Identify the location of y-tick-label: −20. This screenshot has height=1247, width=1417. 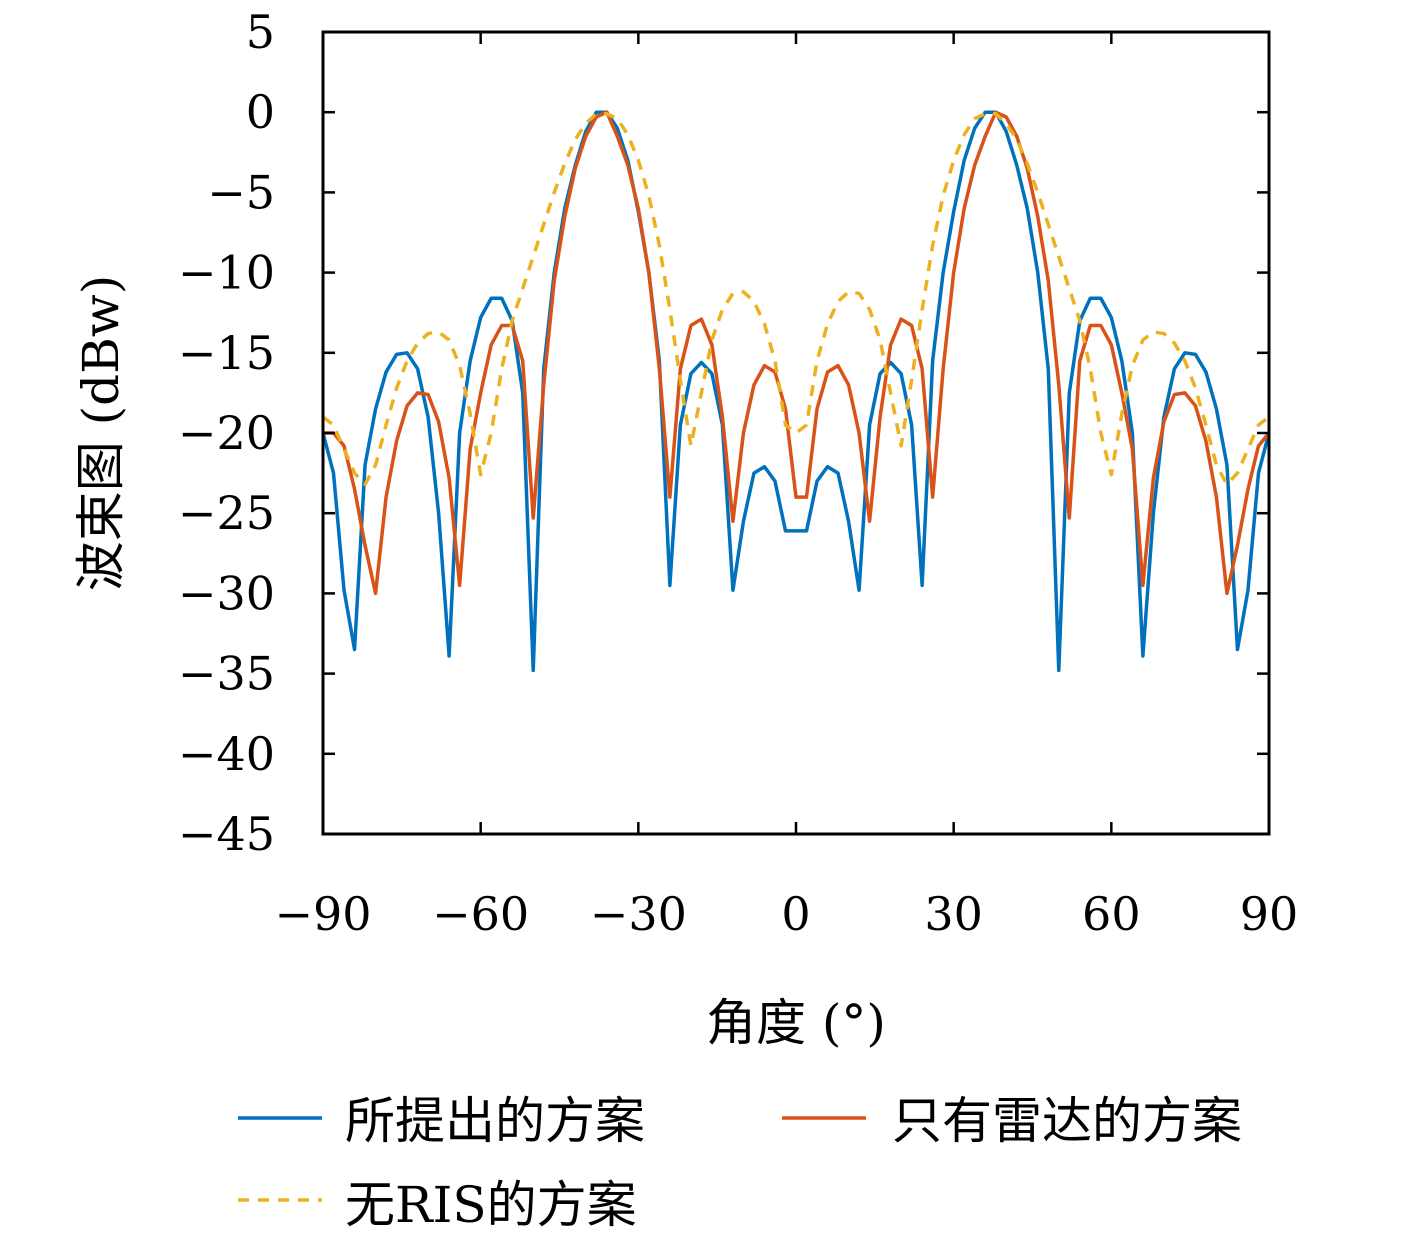
(226, 433).